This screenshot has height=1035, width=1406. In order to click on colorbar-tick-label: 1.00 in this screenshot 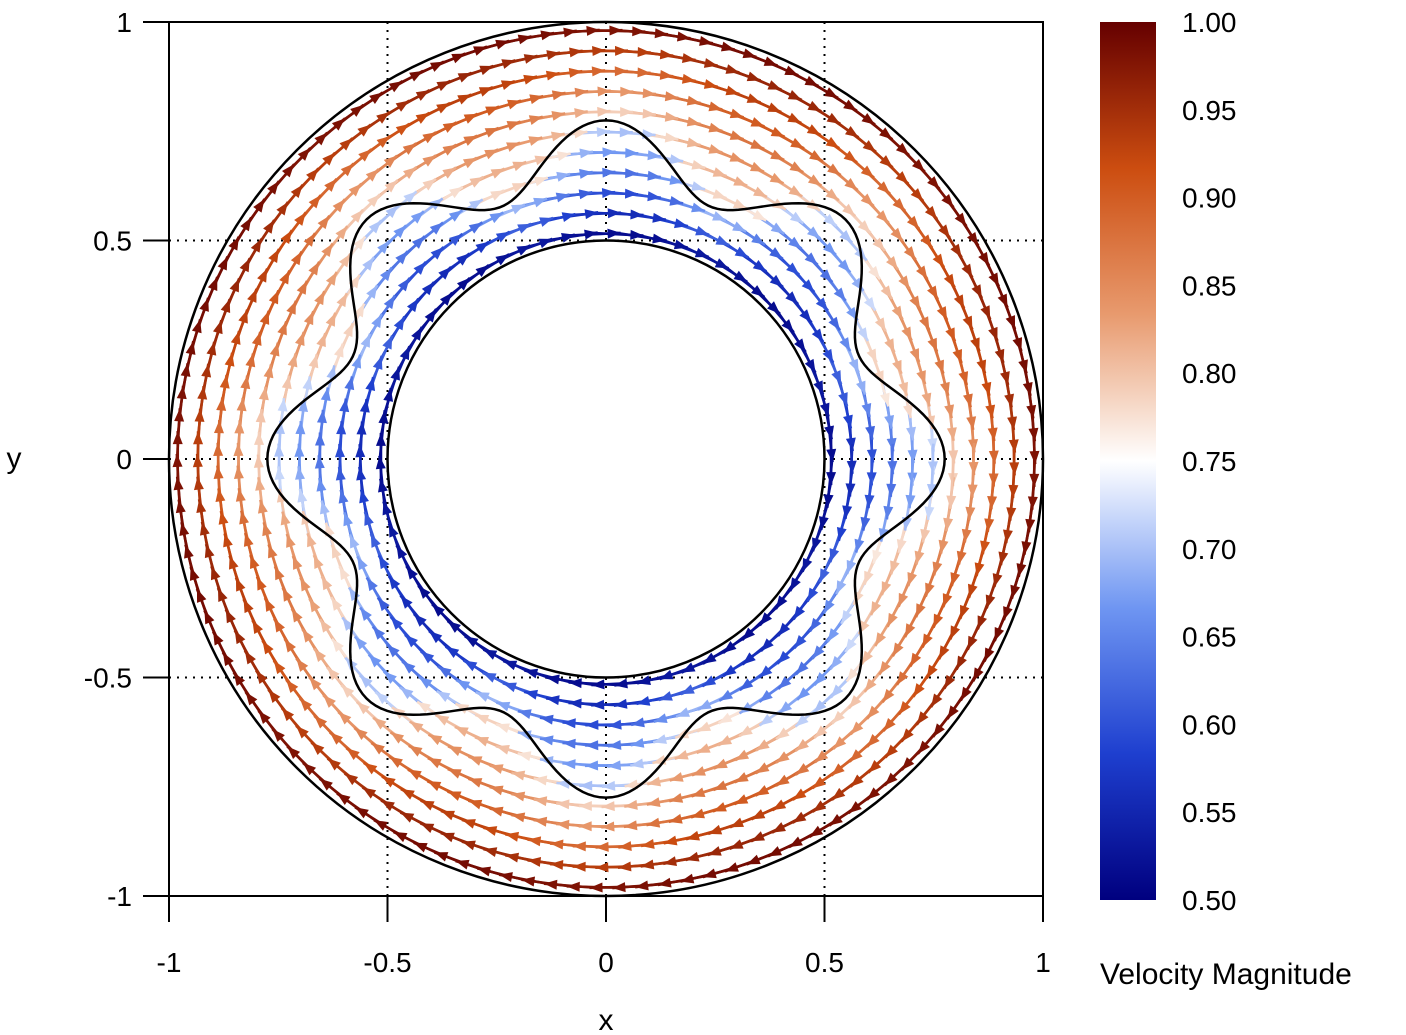, I will do `click(1209, 22)`.